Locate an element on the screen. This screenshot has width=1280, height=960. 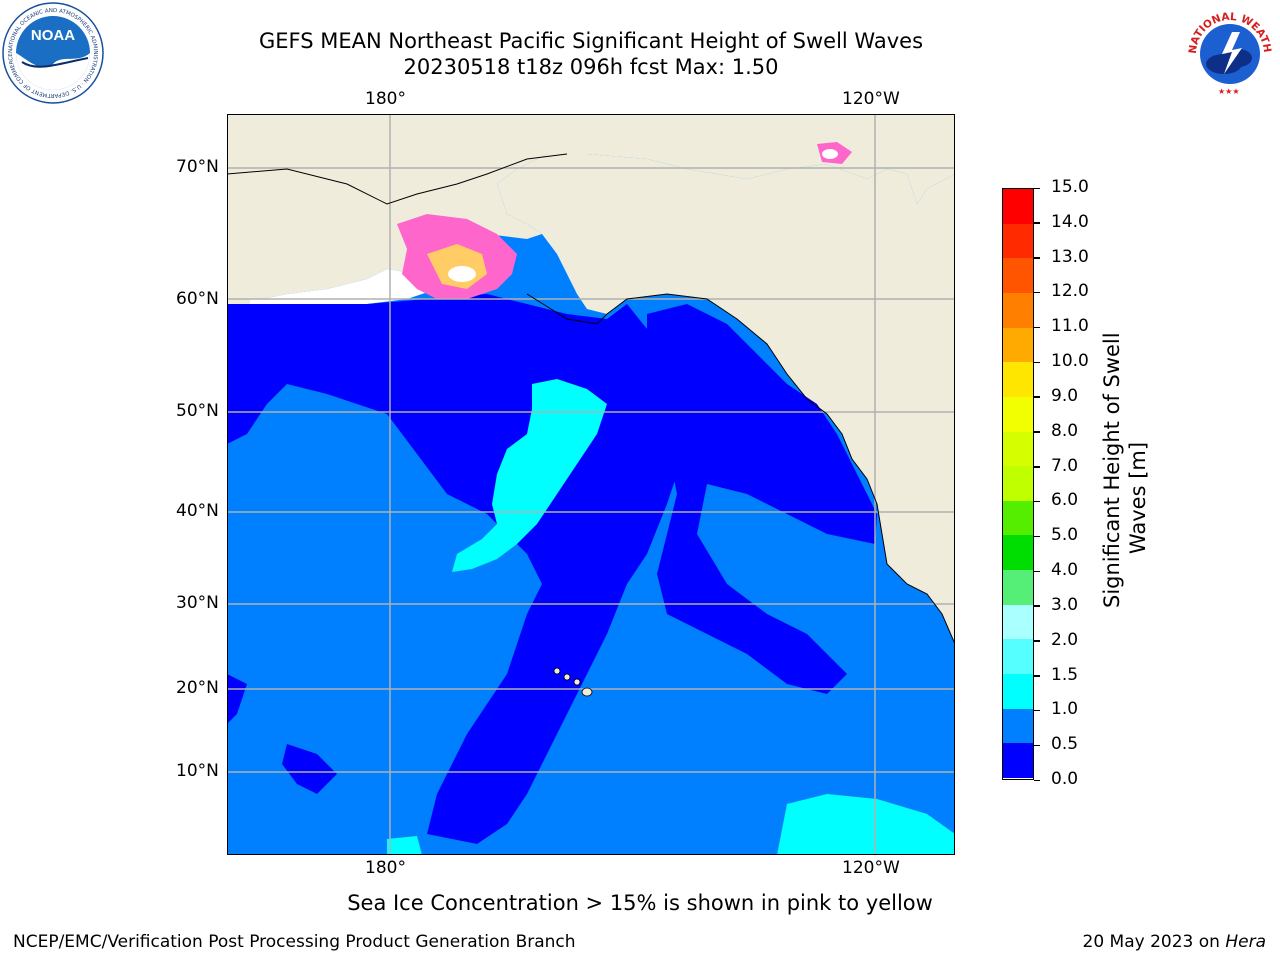
colorbar-tick-label: 11.0 is located at coordinates (1070, 326).